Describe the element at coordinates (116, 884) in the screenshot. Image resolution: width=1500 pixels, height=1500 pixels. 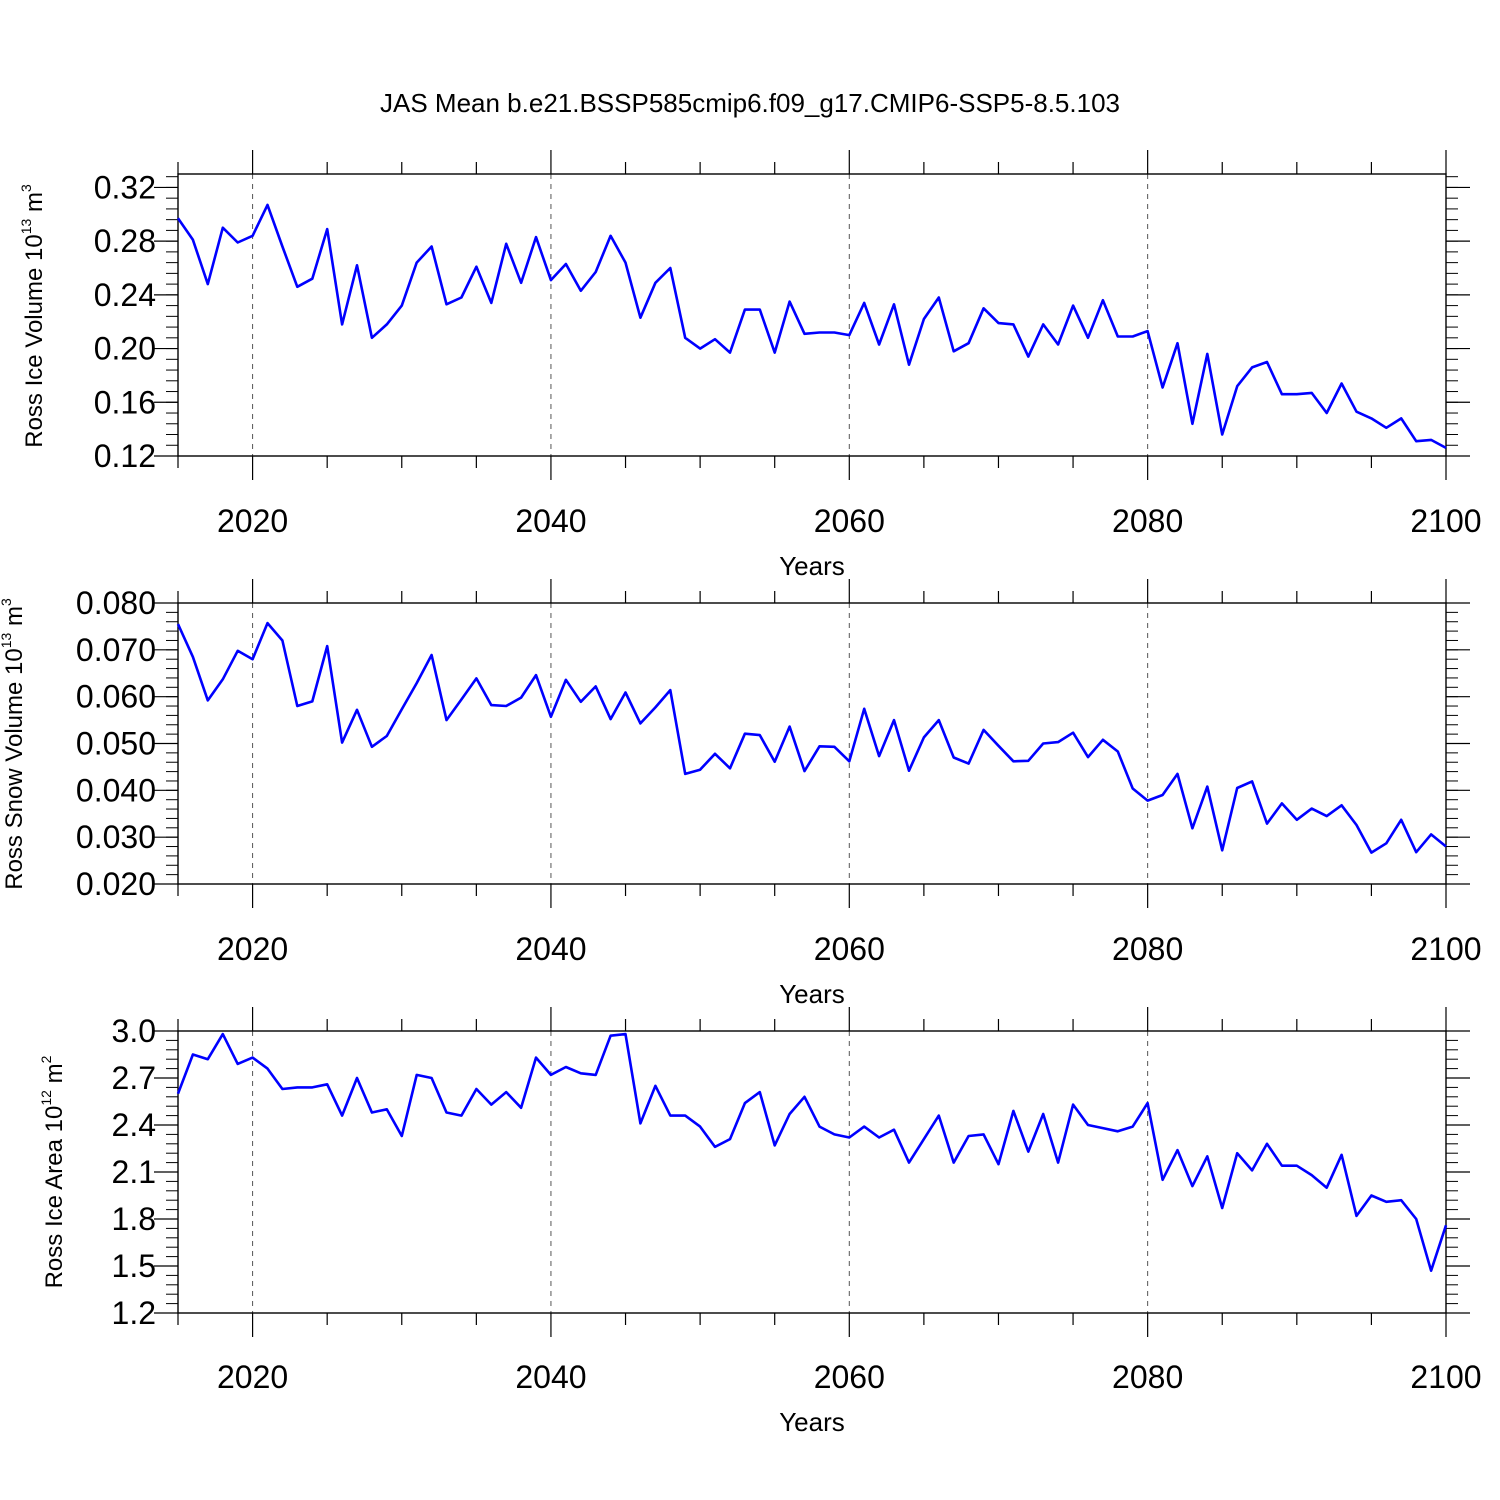
I see `y-tick-label: 0.020` at that location.